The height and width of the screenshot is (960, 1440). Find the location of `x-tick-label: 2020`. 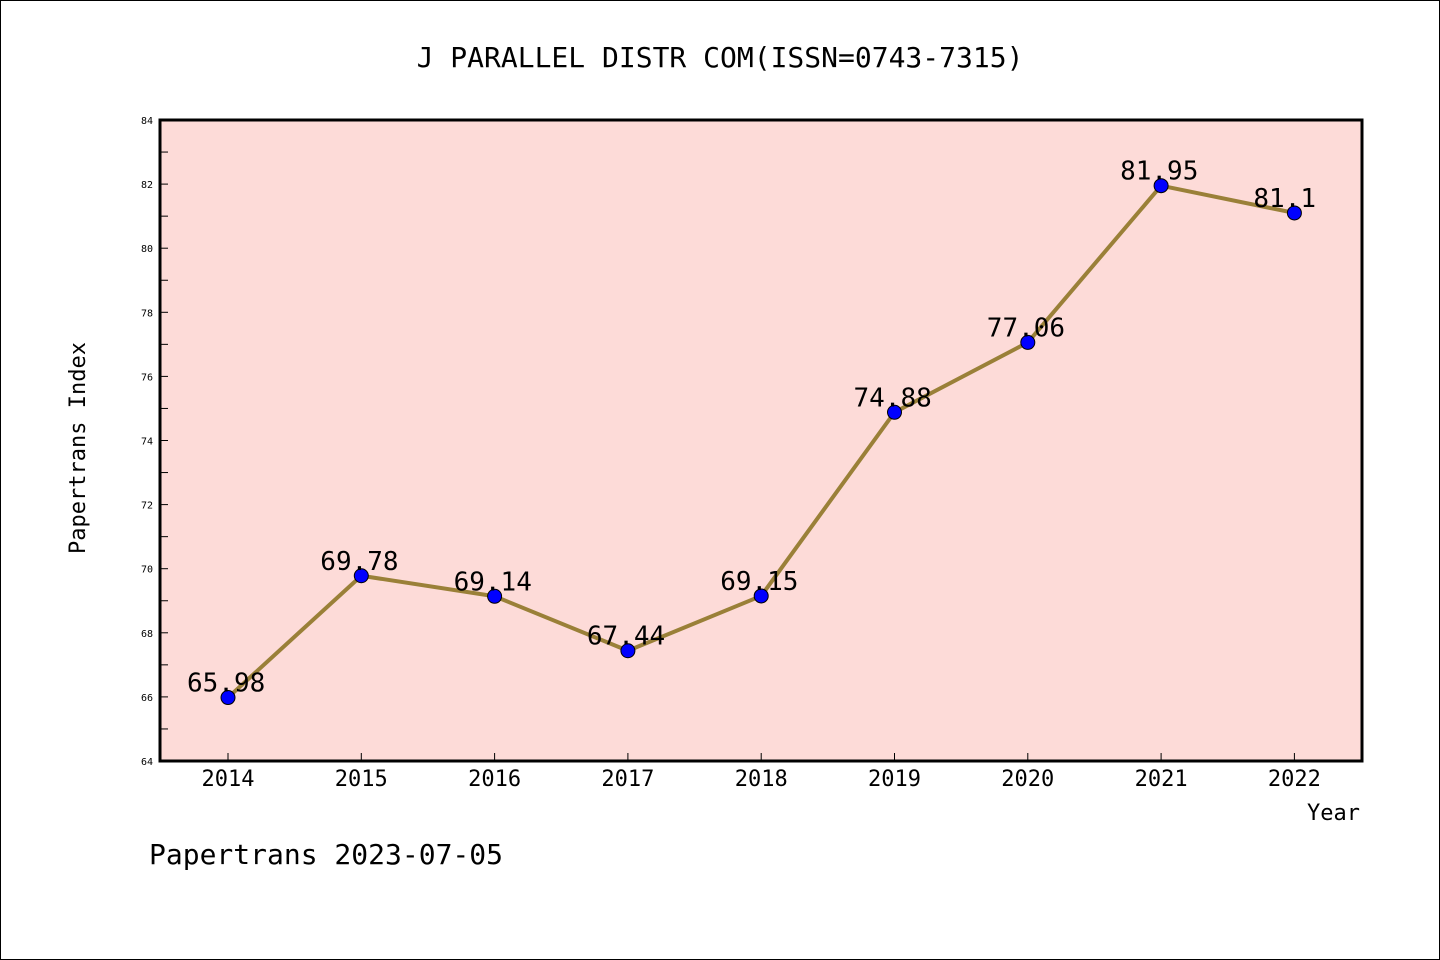

x-tick-label: 2020 is located at coordinates (1027, 779).